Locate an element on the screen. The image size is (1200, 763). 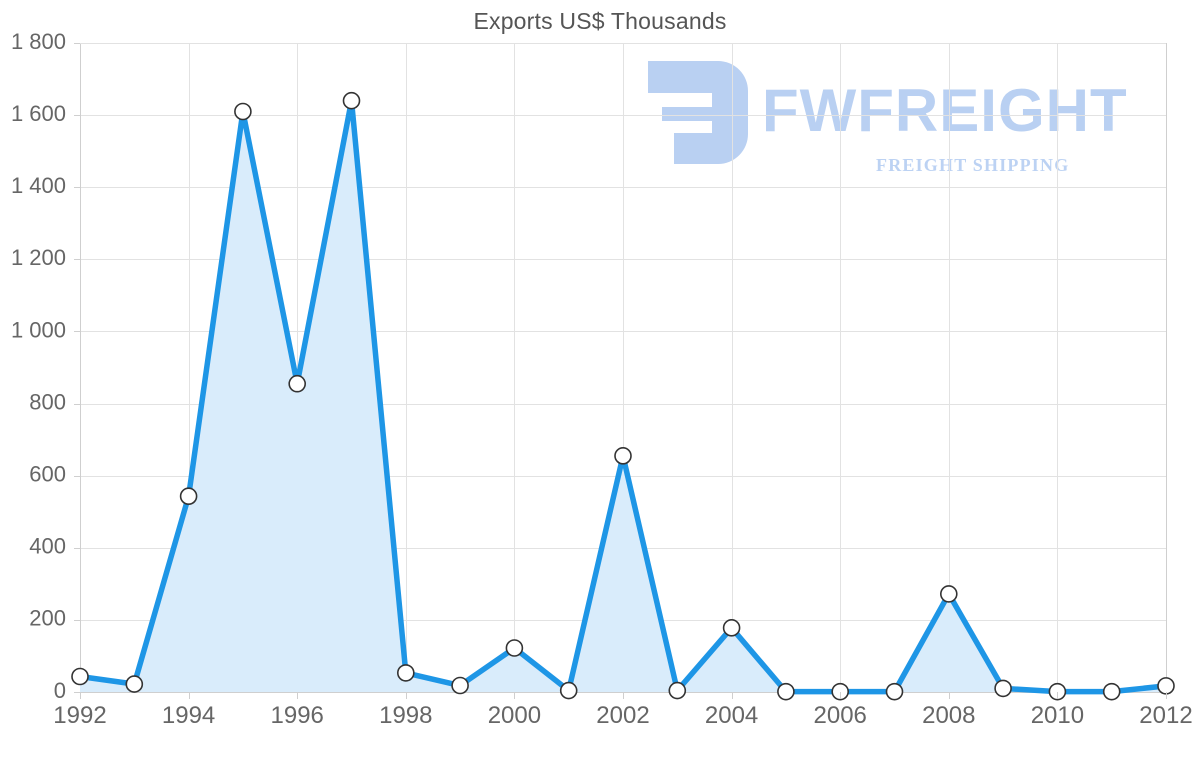
x-tick-label: 2002 is located at coordinates (622, 715).